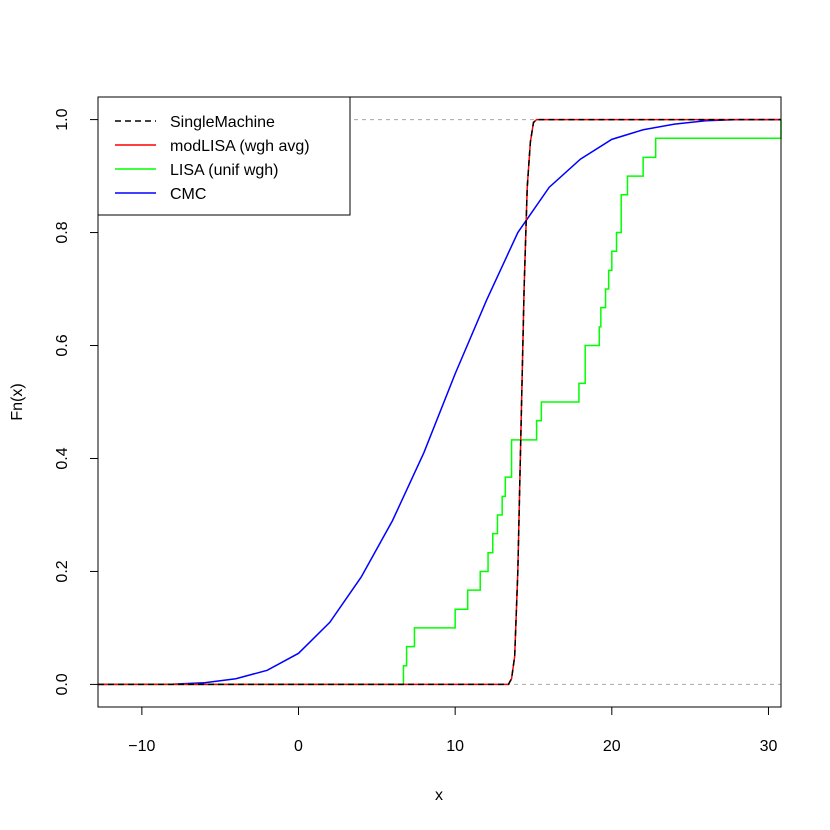 This screenshot has width=830, height=830. Describe the element at coordinates (298, 746) in the screenshot. I see `x-tick-label: 0` at that location.